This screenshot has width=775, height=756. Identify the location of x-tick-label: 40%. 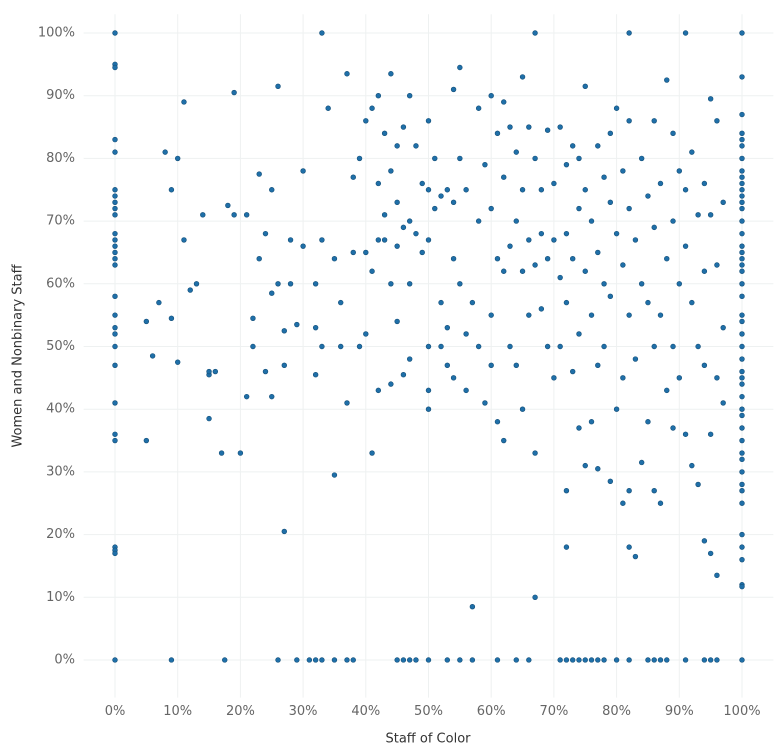
(365, 711).